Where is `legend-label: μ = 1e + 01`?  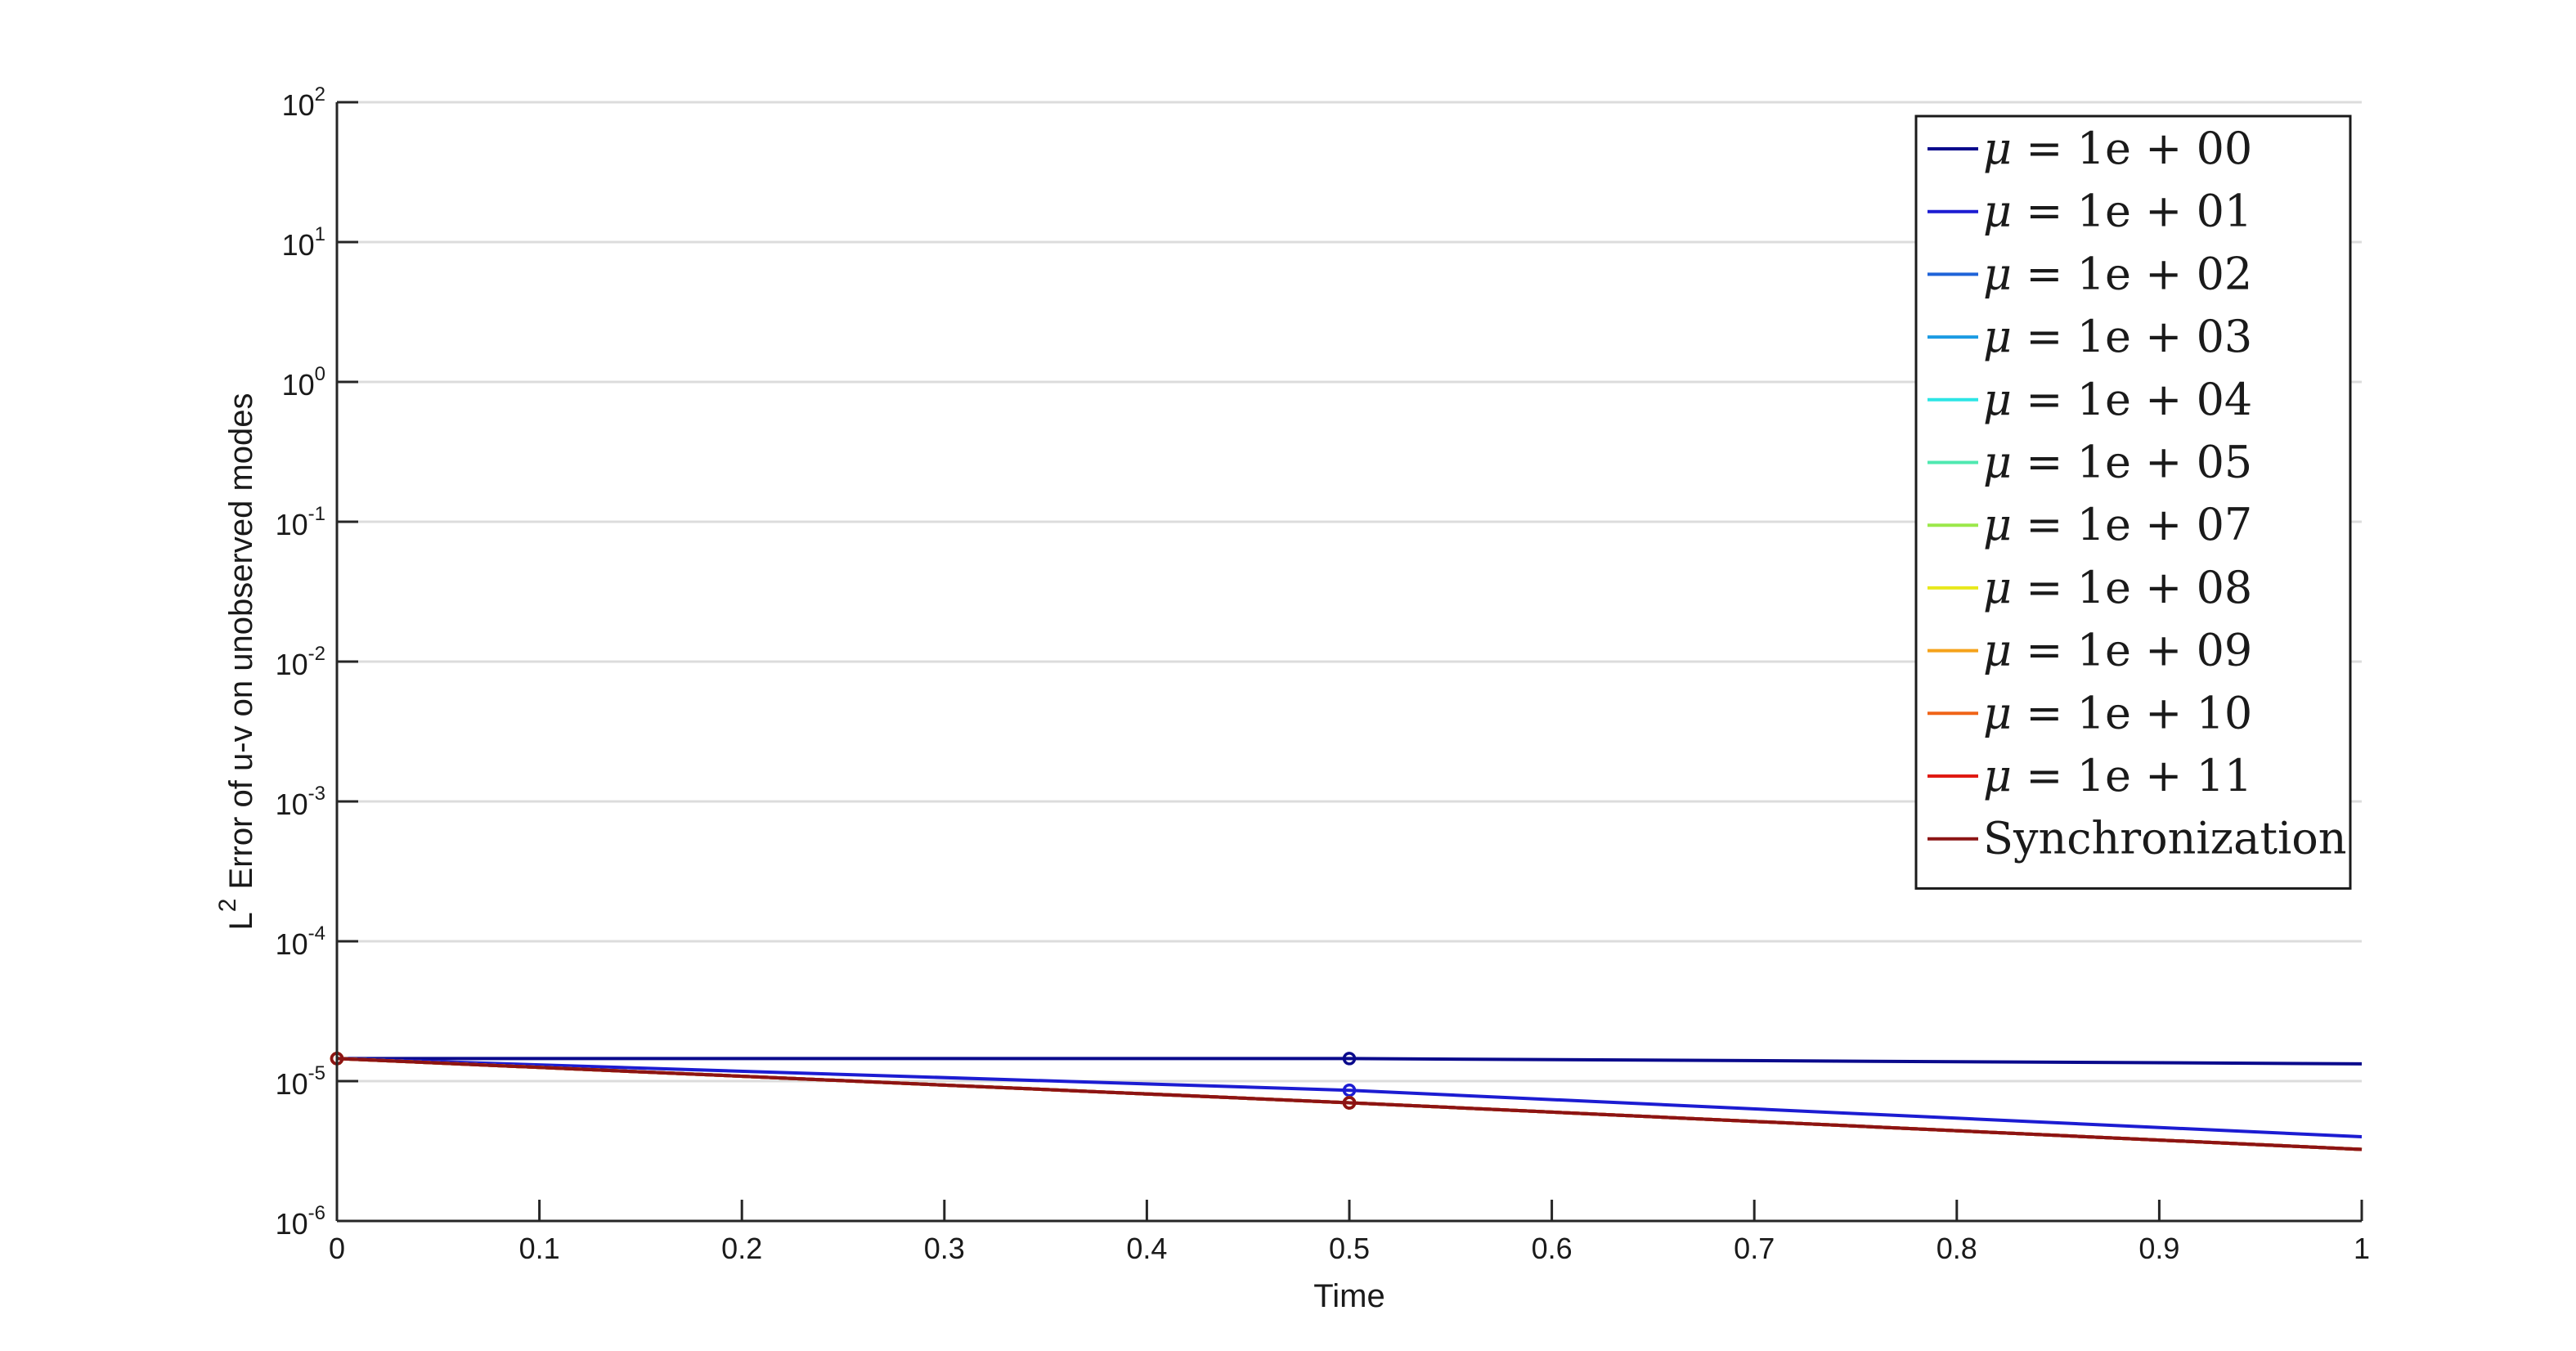
legend-label: μ = 1e + 01 is located at coordinates (2118, 211).